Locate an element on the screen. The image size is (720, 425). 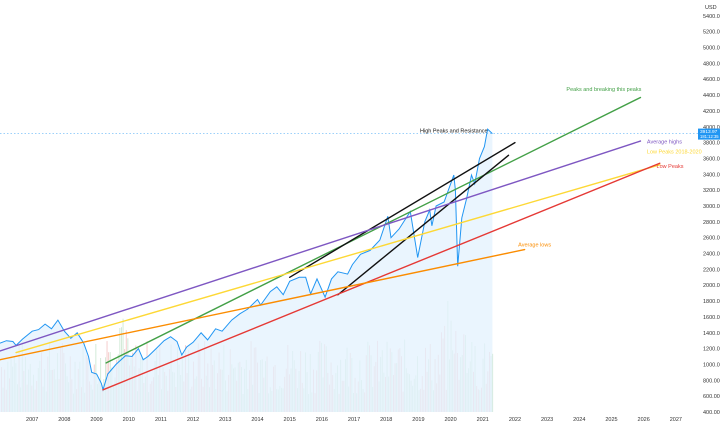
y-tick-label: 4800.00 is located at coordinates (711, 64).